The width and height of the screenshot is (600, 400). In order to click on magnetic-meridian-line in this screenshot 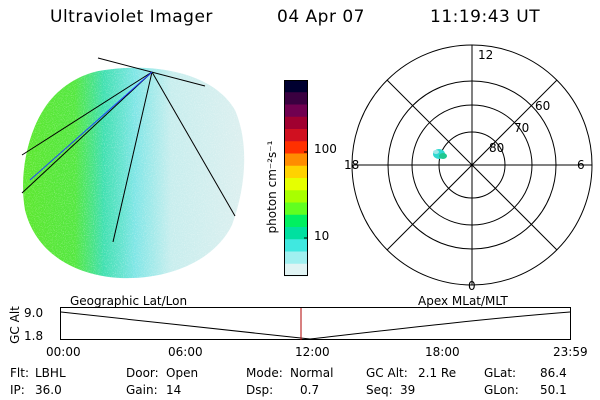, I will do `click(91, 126)`.